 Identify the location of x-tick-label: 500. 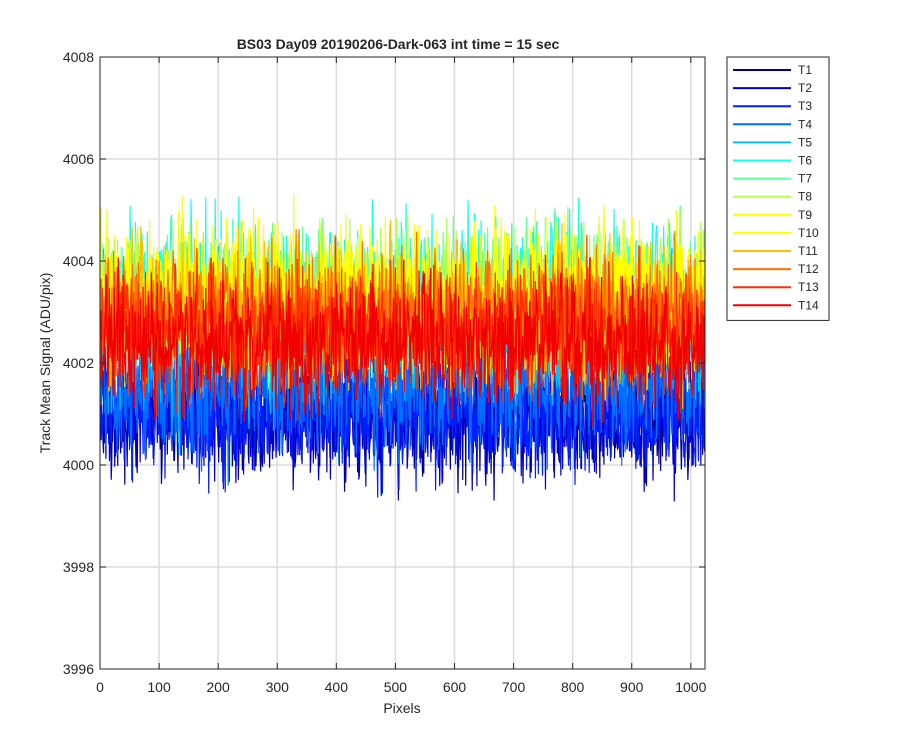
(396, 687).